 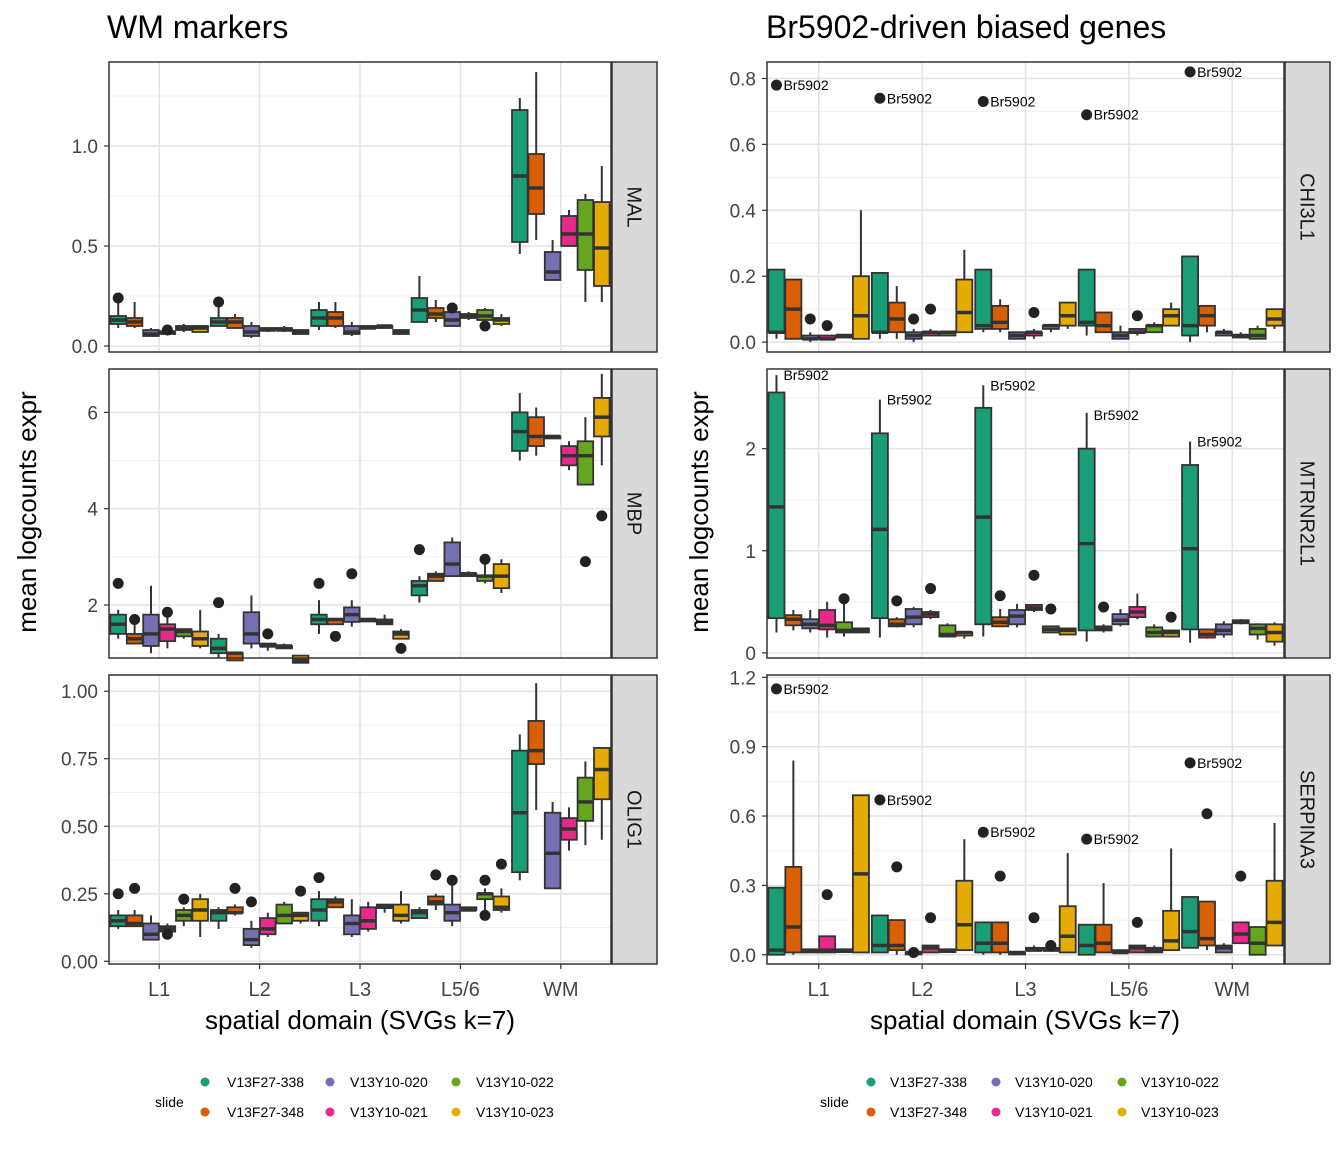 I want to click on facet-strip-label: MBP, so click(x=634, y=513).